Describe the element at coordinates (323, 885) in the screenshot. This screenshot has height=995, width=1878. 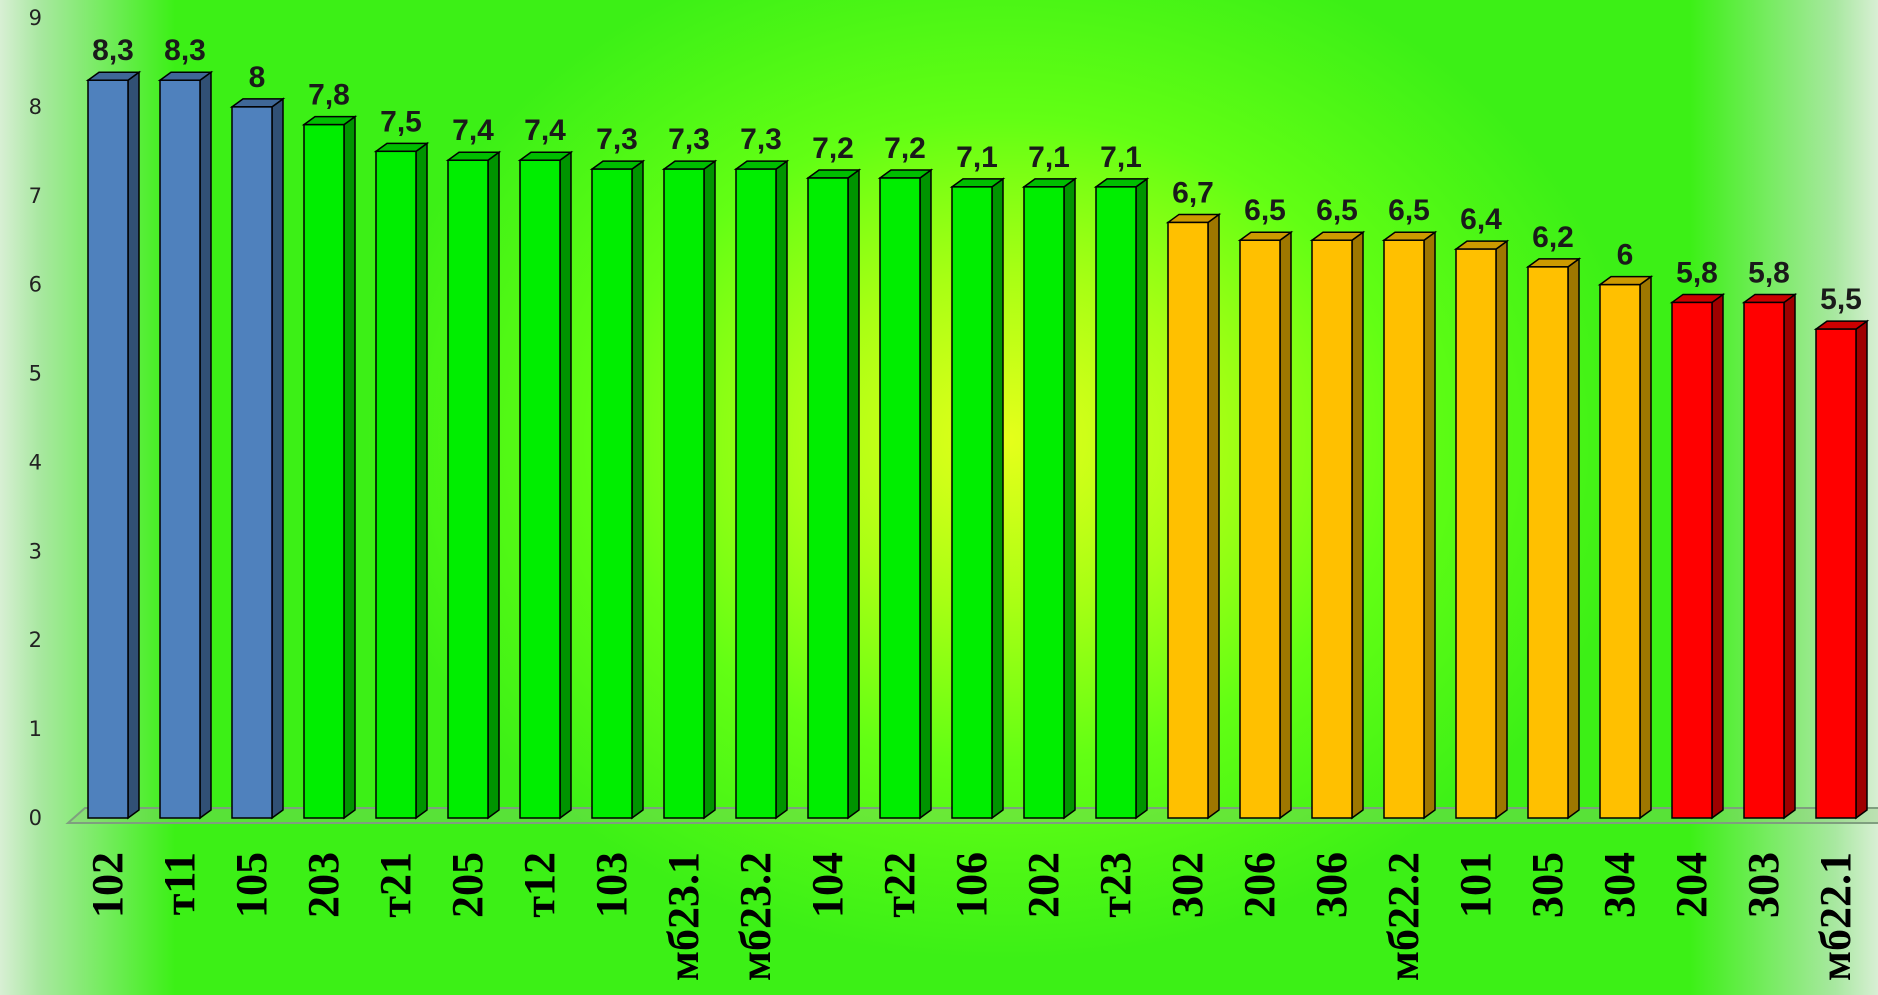
I see `x-tick-label: 203` at that location.